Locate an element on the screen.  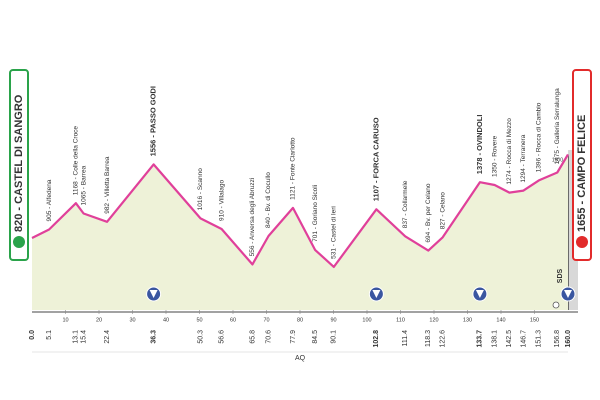
waypoint-label: 840 - Bv. di Cocullo is located at coordinates (268, 200).